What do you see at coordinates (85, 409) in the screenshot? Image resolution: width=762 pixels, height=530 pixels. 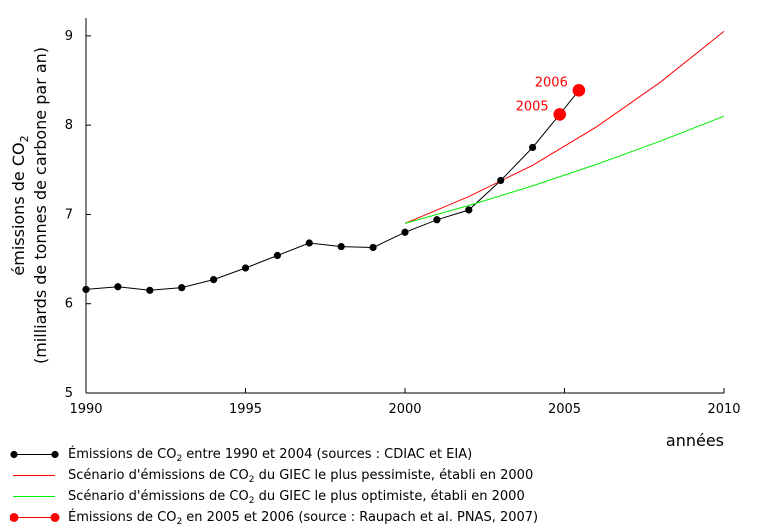 I see `x-tick-label: 1990` at bounding box center [85, 409].